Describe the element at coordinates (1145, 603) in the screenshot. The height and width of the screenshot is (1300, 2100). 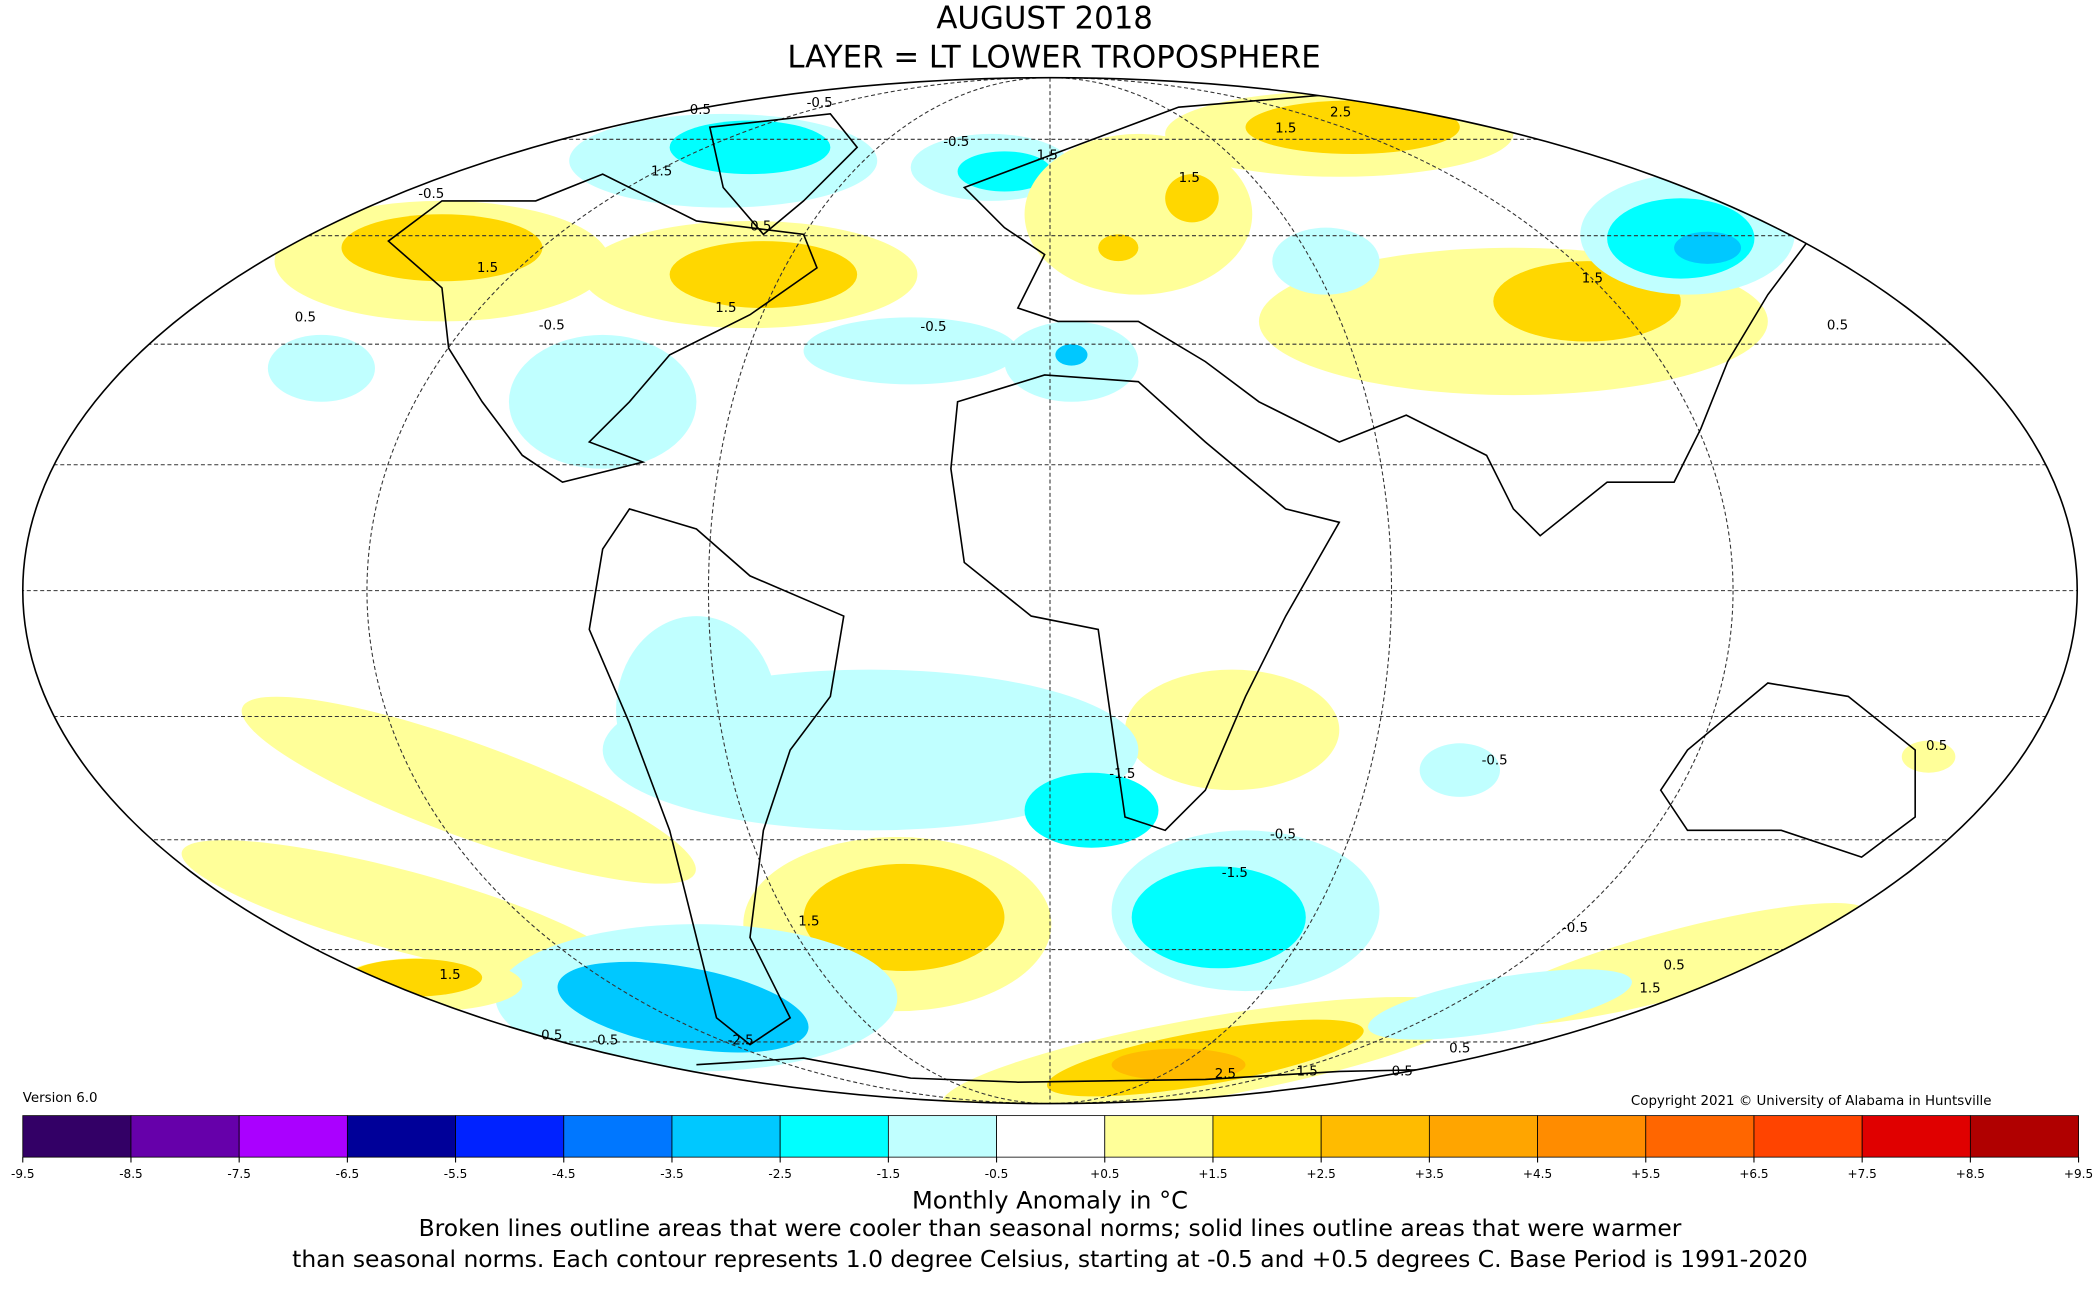
I see `africa` at that location.